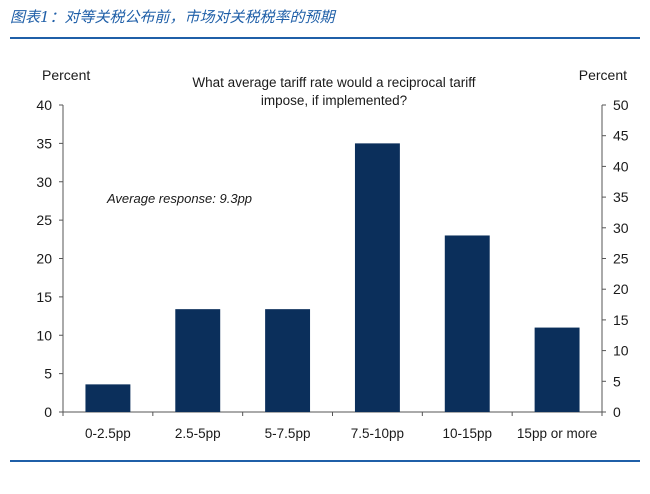  I want to click on left-axis-unit: Percent, so click(66, 75).